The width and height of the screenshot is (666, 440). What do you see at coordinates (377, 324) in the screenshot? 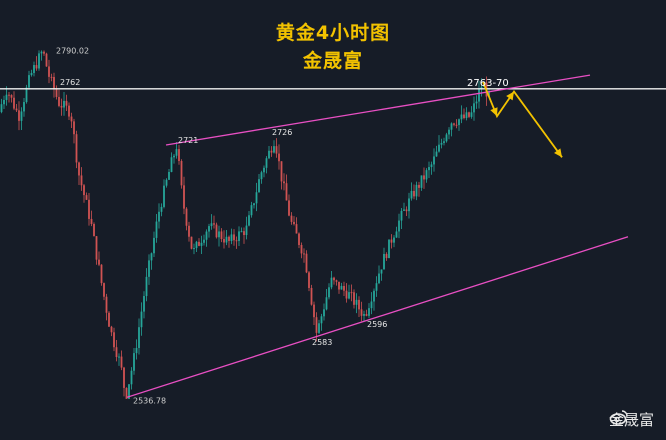
I see `pivot-label-2596: 2596` at bounding box center [377, 324].